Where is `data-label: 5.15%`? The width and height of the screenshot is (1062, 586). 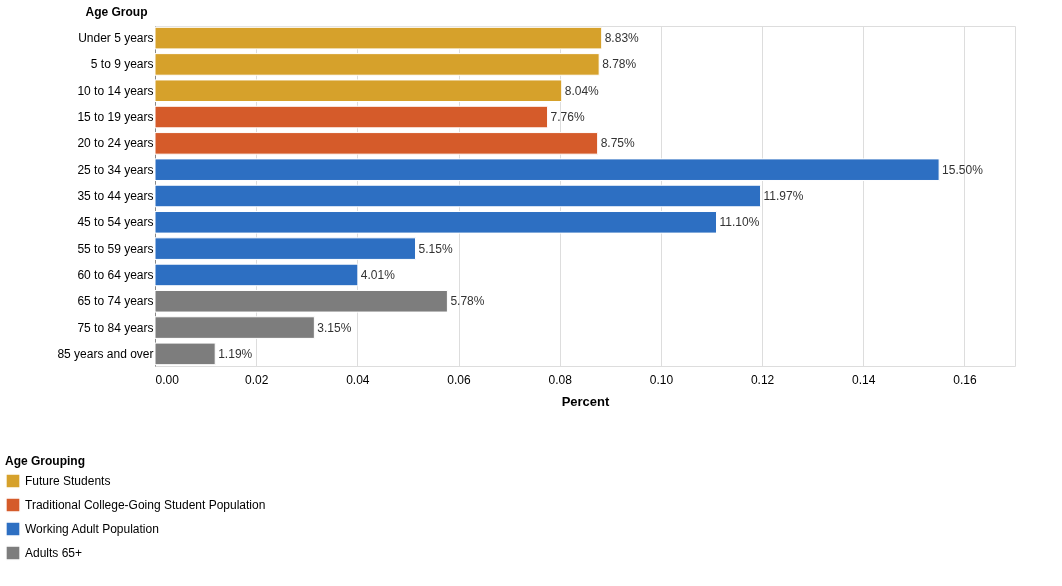
data-label: 5.15% is located at coordinates (435, 248).